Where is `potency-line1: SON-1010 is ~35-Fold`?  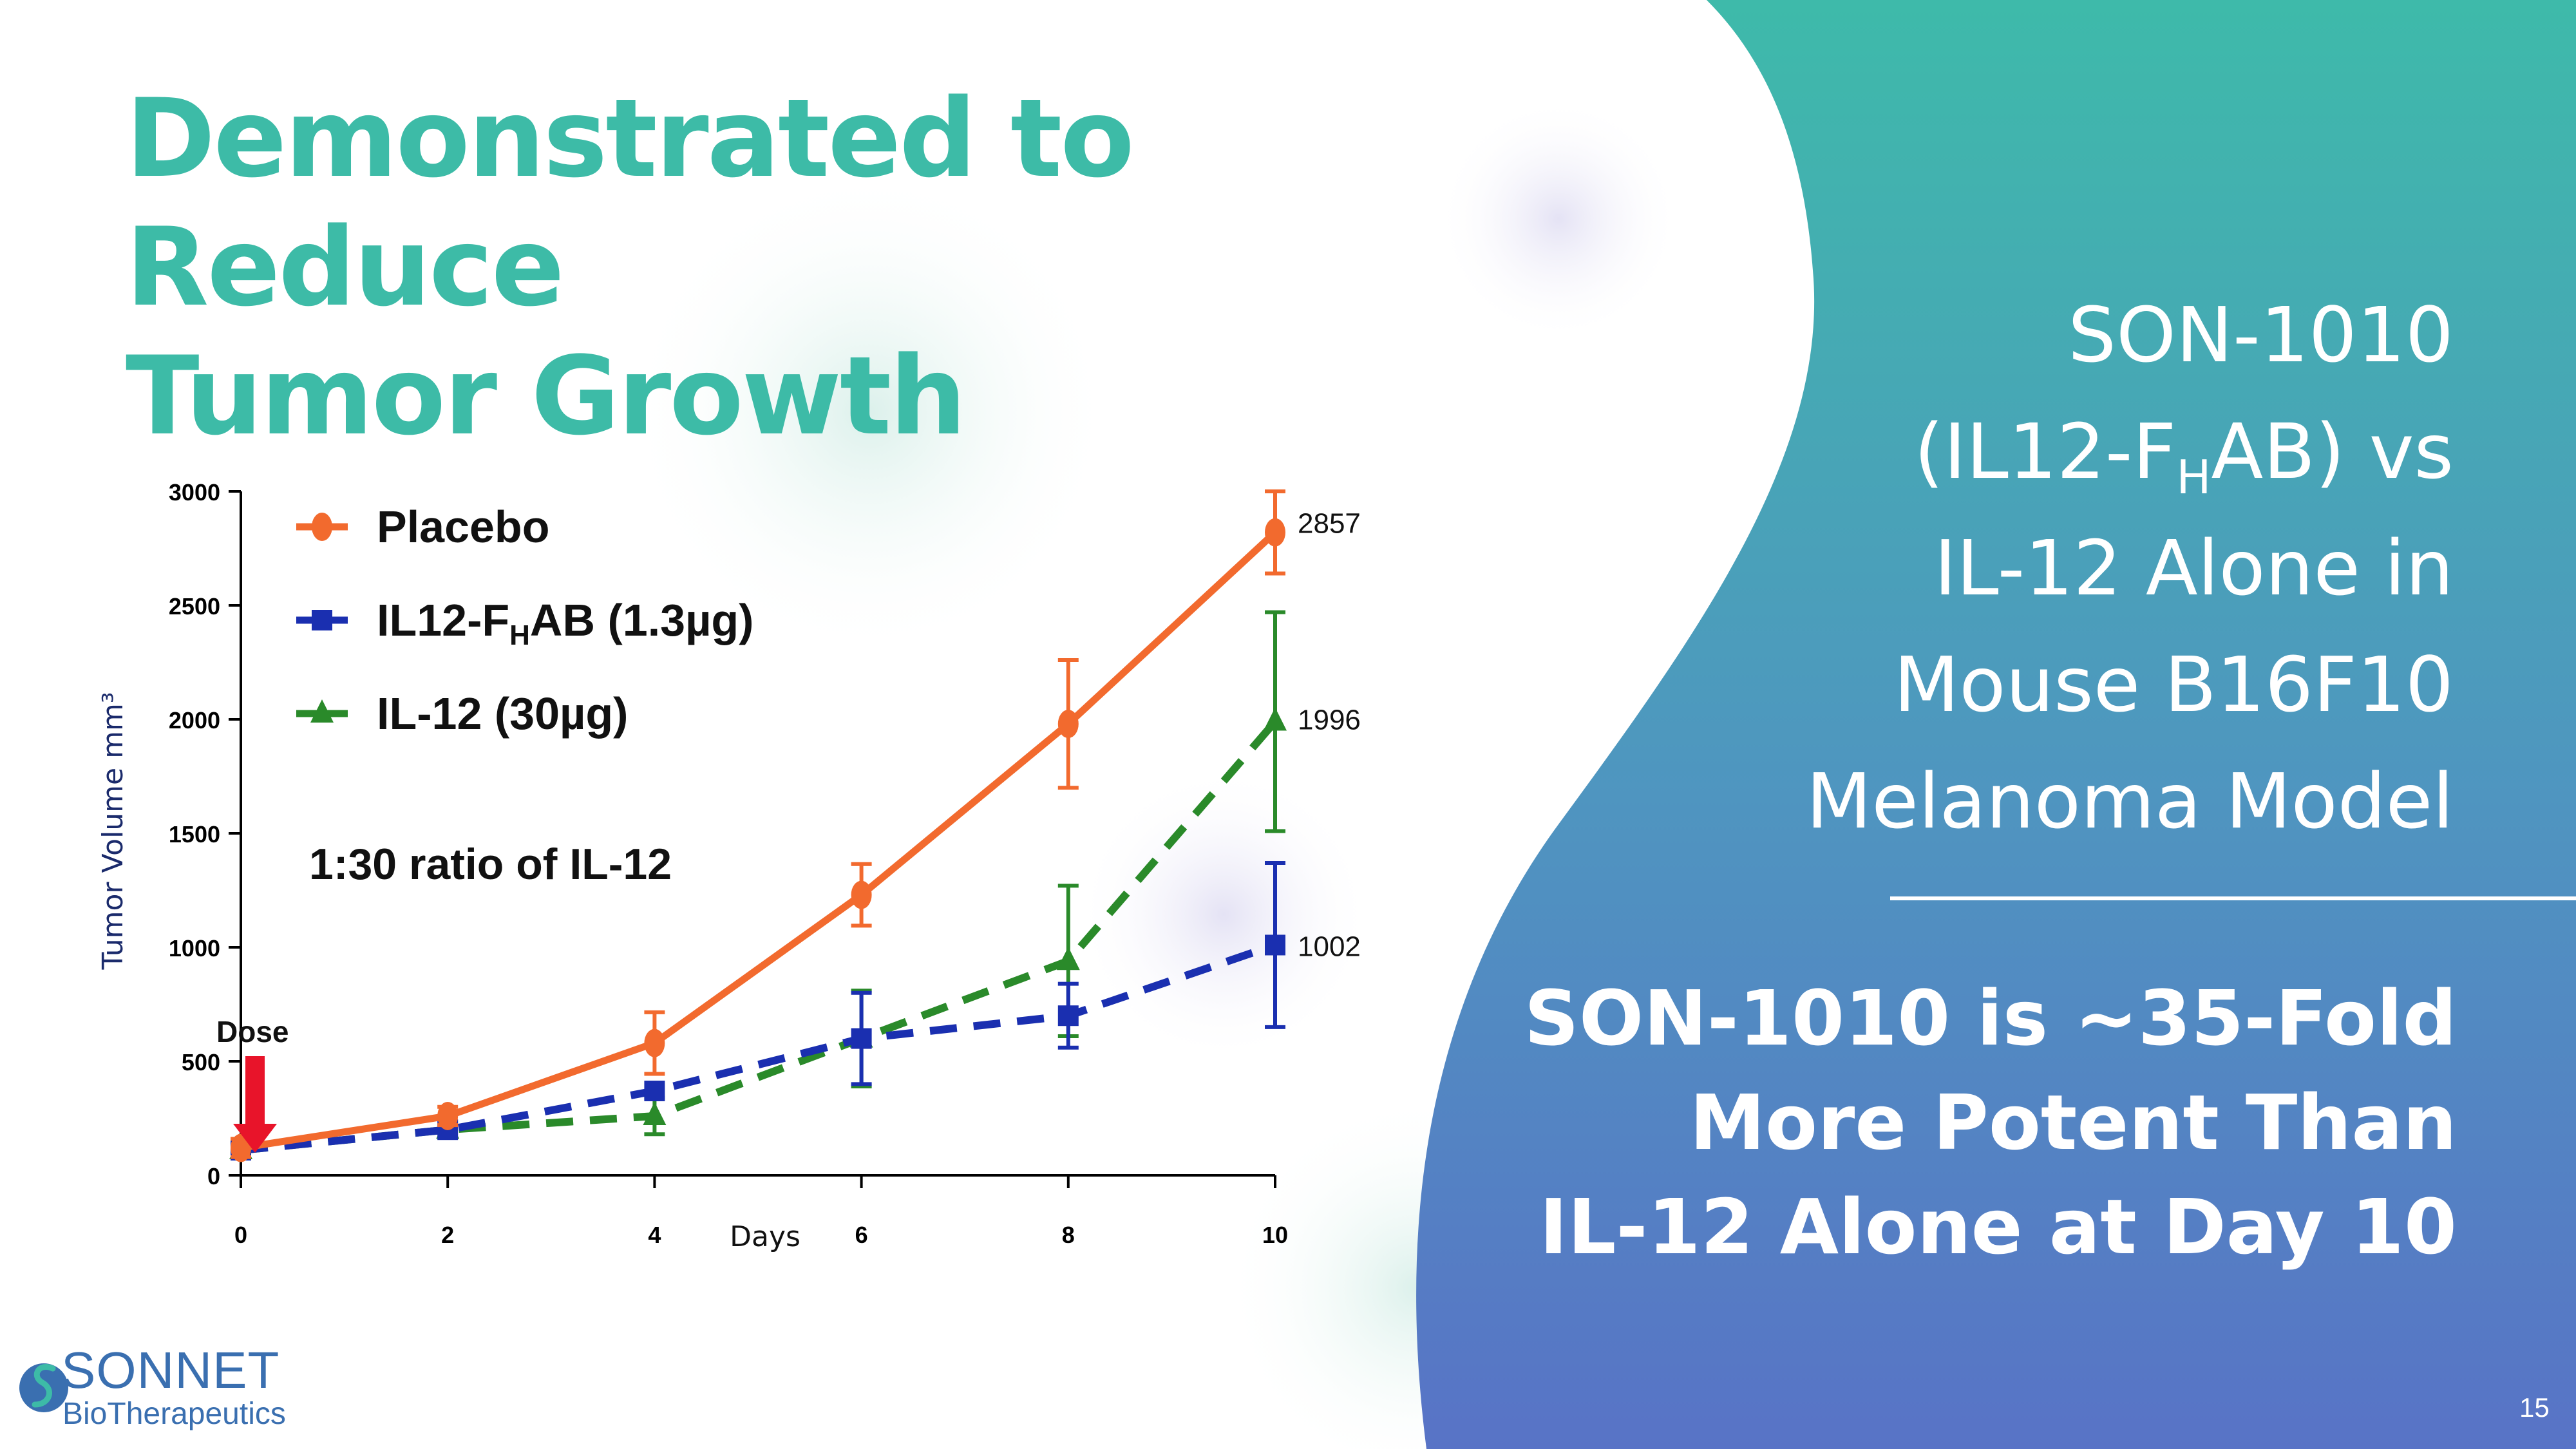 potency-line1: SON-1010 is ~35-Fold is located at coordinates (1991, 1018).